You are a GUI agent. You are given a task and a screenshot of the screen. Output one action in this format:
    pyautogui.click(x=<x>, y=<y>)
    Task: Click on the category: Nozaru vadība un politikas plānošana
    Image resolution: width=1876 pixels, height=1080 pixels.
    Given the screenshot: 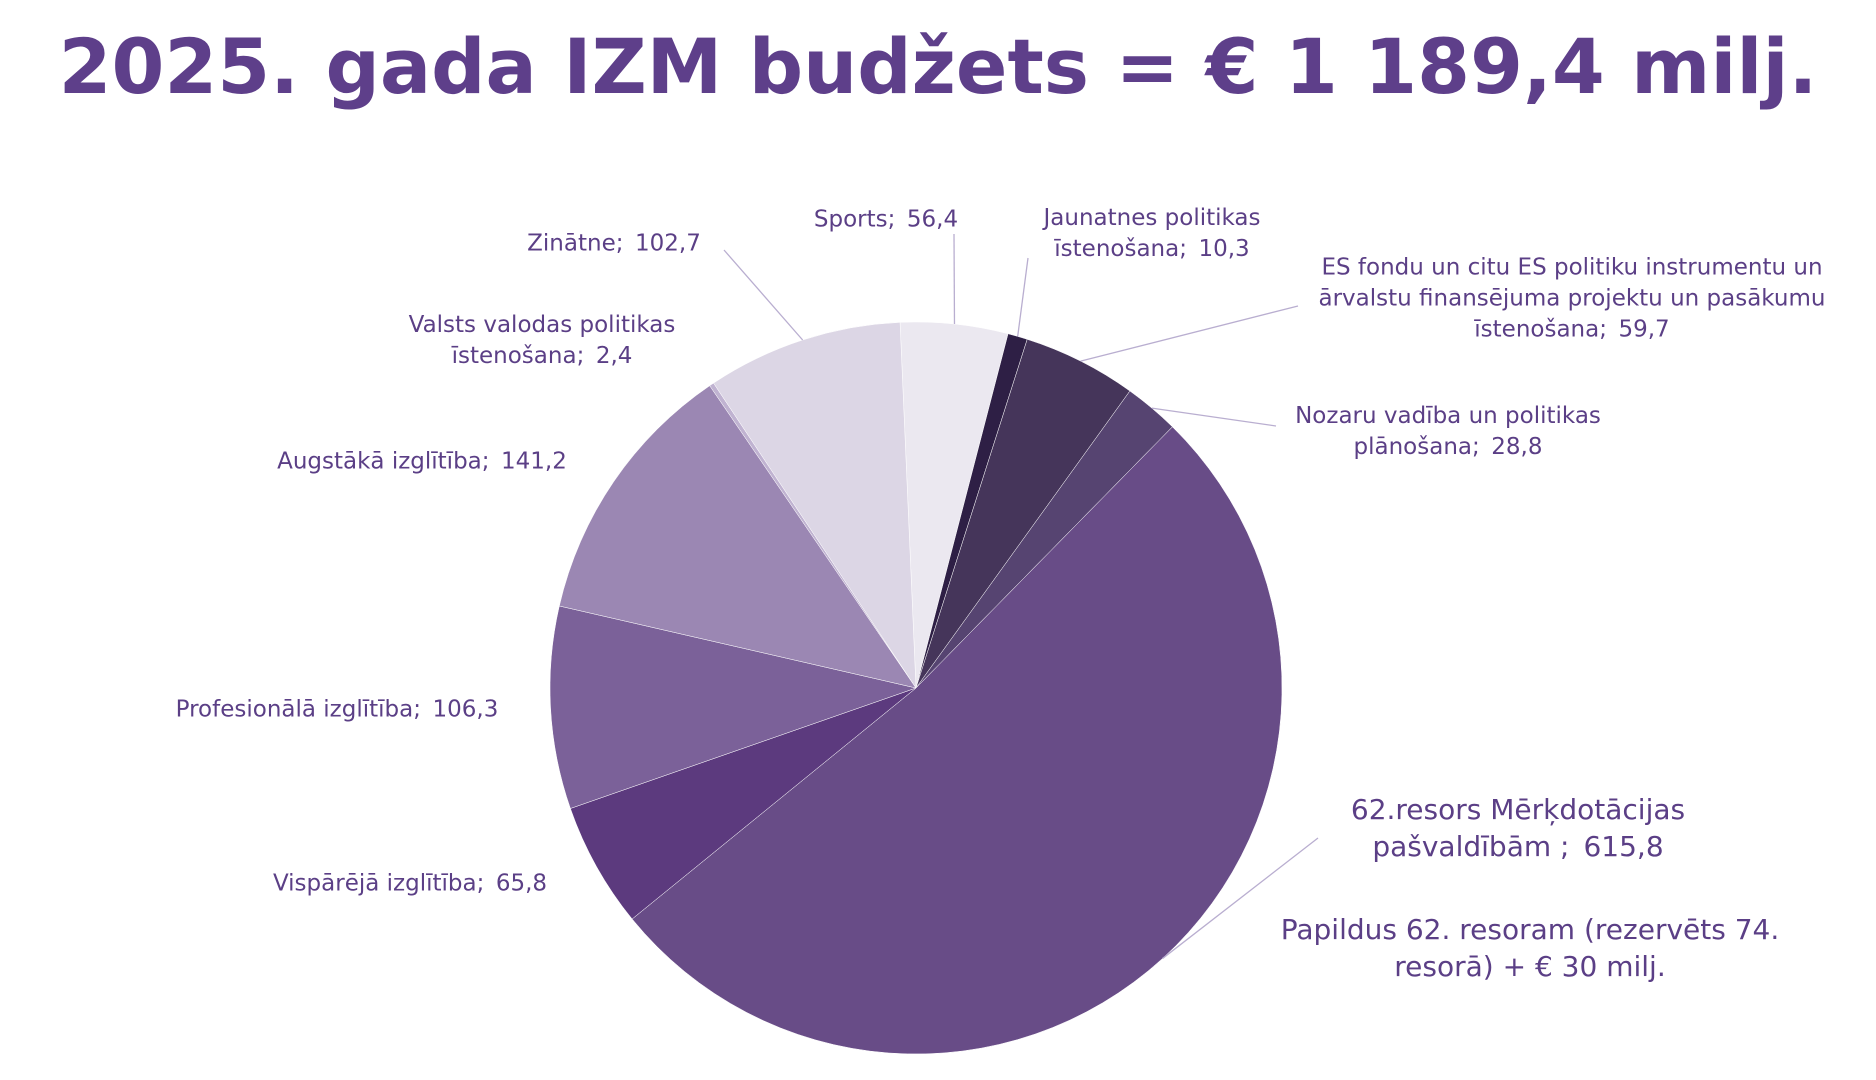 What is the action you would take?
    pyautogui.click(x=1448, y=431)
    